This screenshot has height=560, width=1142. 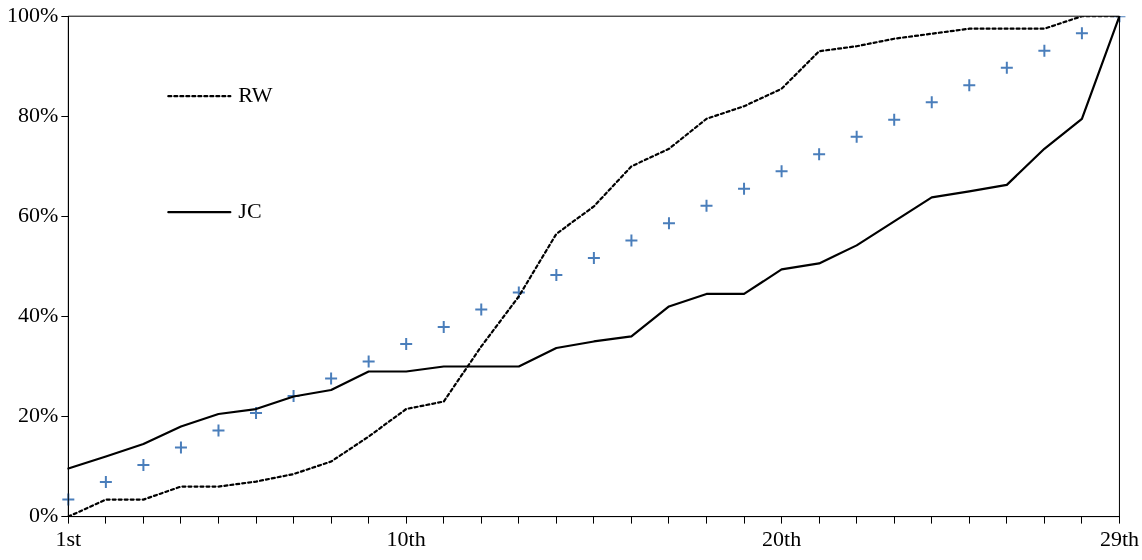 I want to click on legend-label: JC, so click(x=250, y=210).